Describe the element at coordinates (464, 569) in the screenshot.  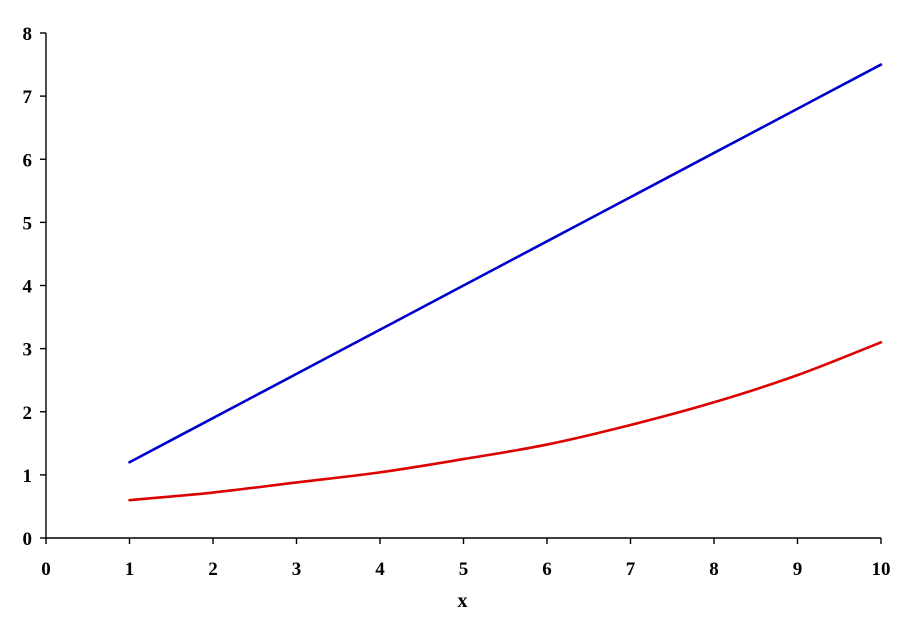
I see `x-tick-label: 5` at that location.